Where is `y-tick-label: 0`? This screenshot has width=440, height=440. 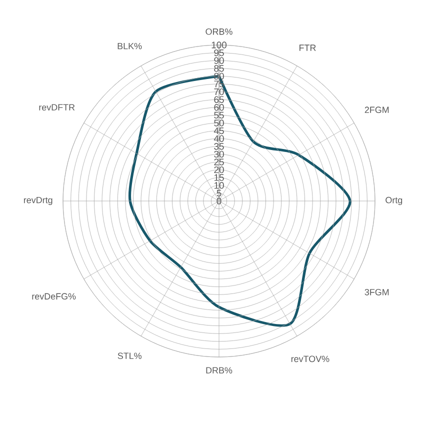 y-tick-label: 0 is located at coordinates (219, 201).